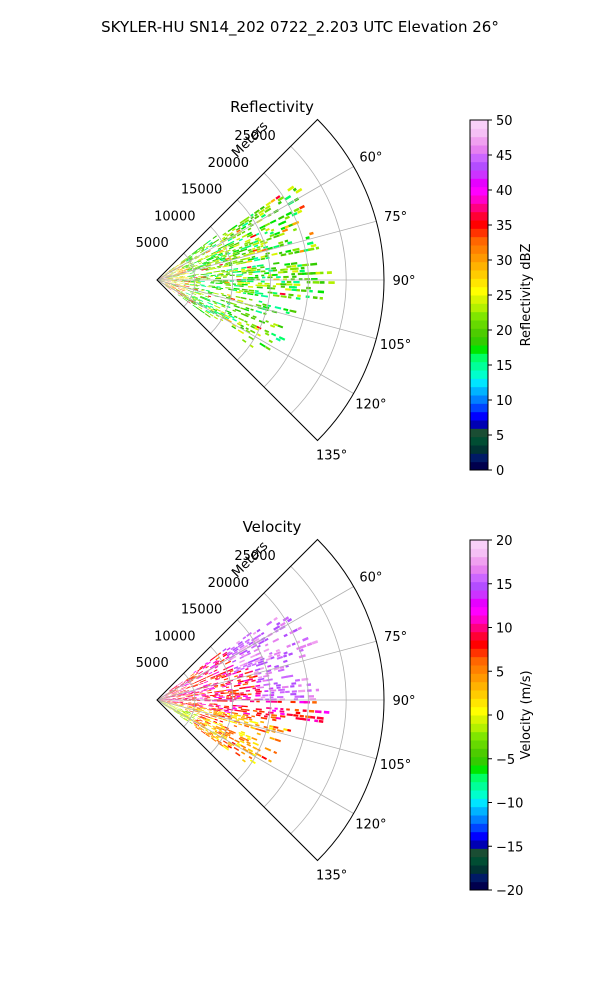 The width and height of the screenshot is (600, 1000). I want to click on colorbar-tick-label: −20, so click(509, 891).